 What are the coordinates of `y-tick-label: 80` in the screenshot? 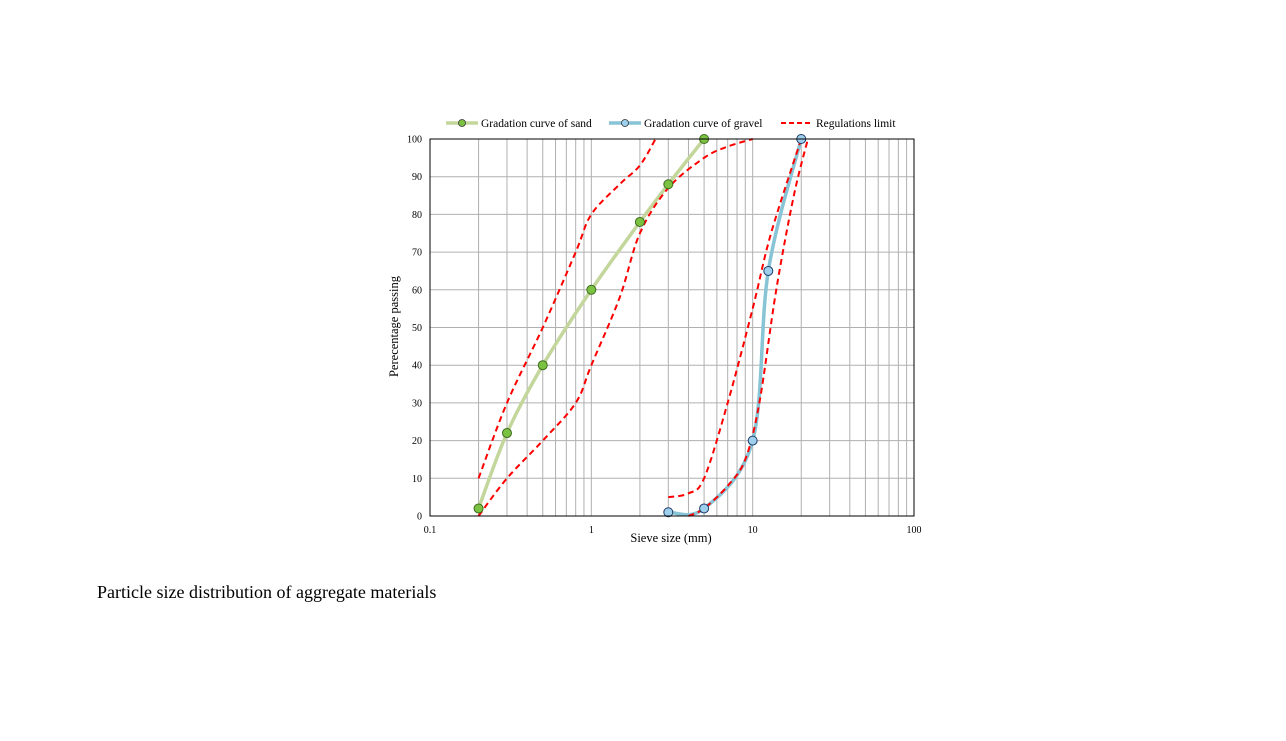 It's located at (417, 215).